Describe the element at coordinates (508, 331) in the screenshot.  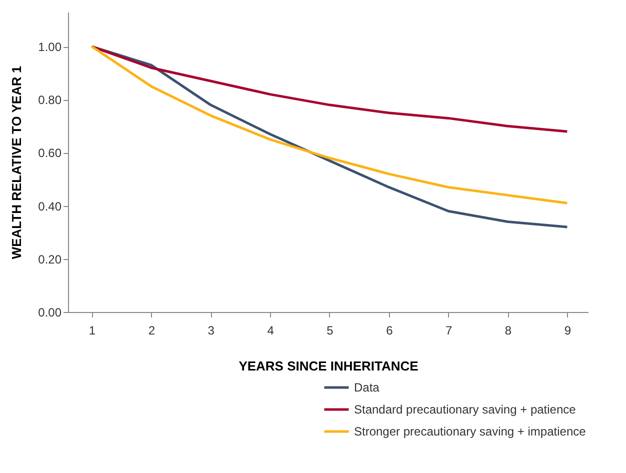
I see `x-tick-label: 8` at that location.